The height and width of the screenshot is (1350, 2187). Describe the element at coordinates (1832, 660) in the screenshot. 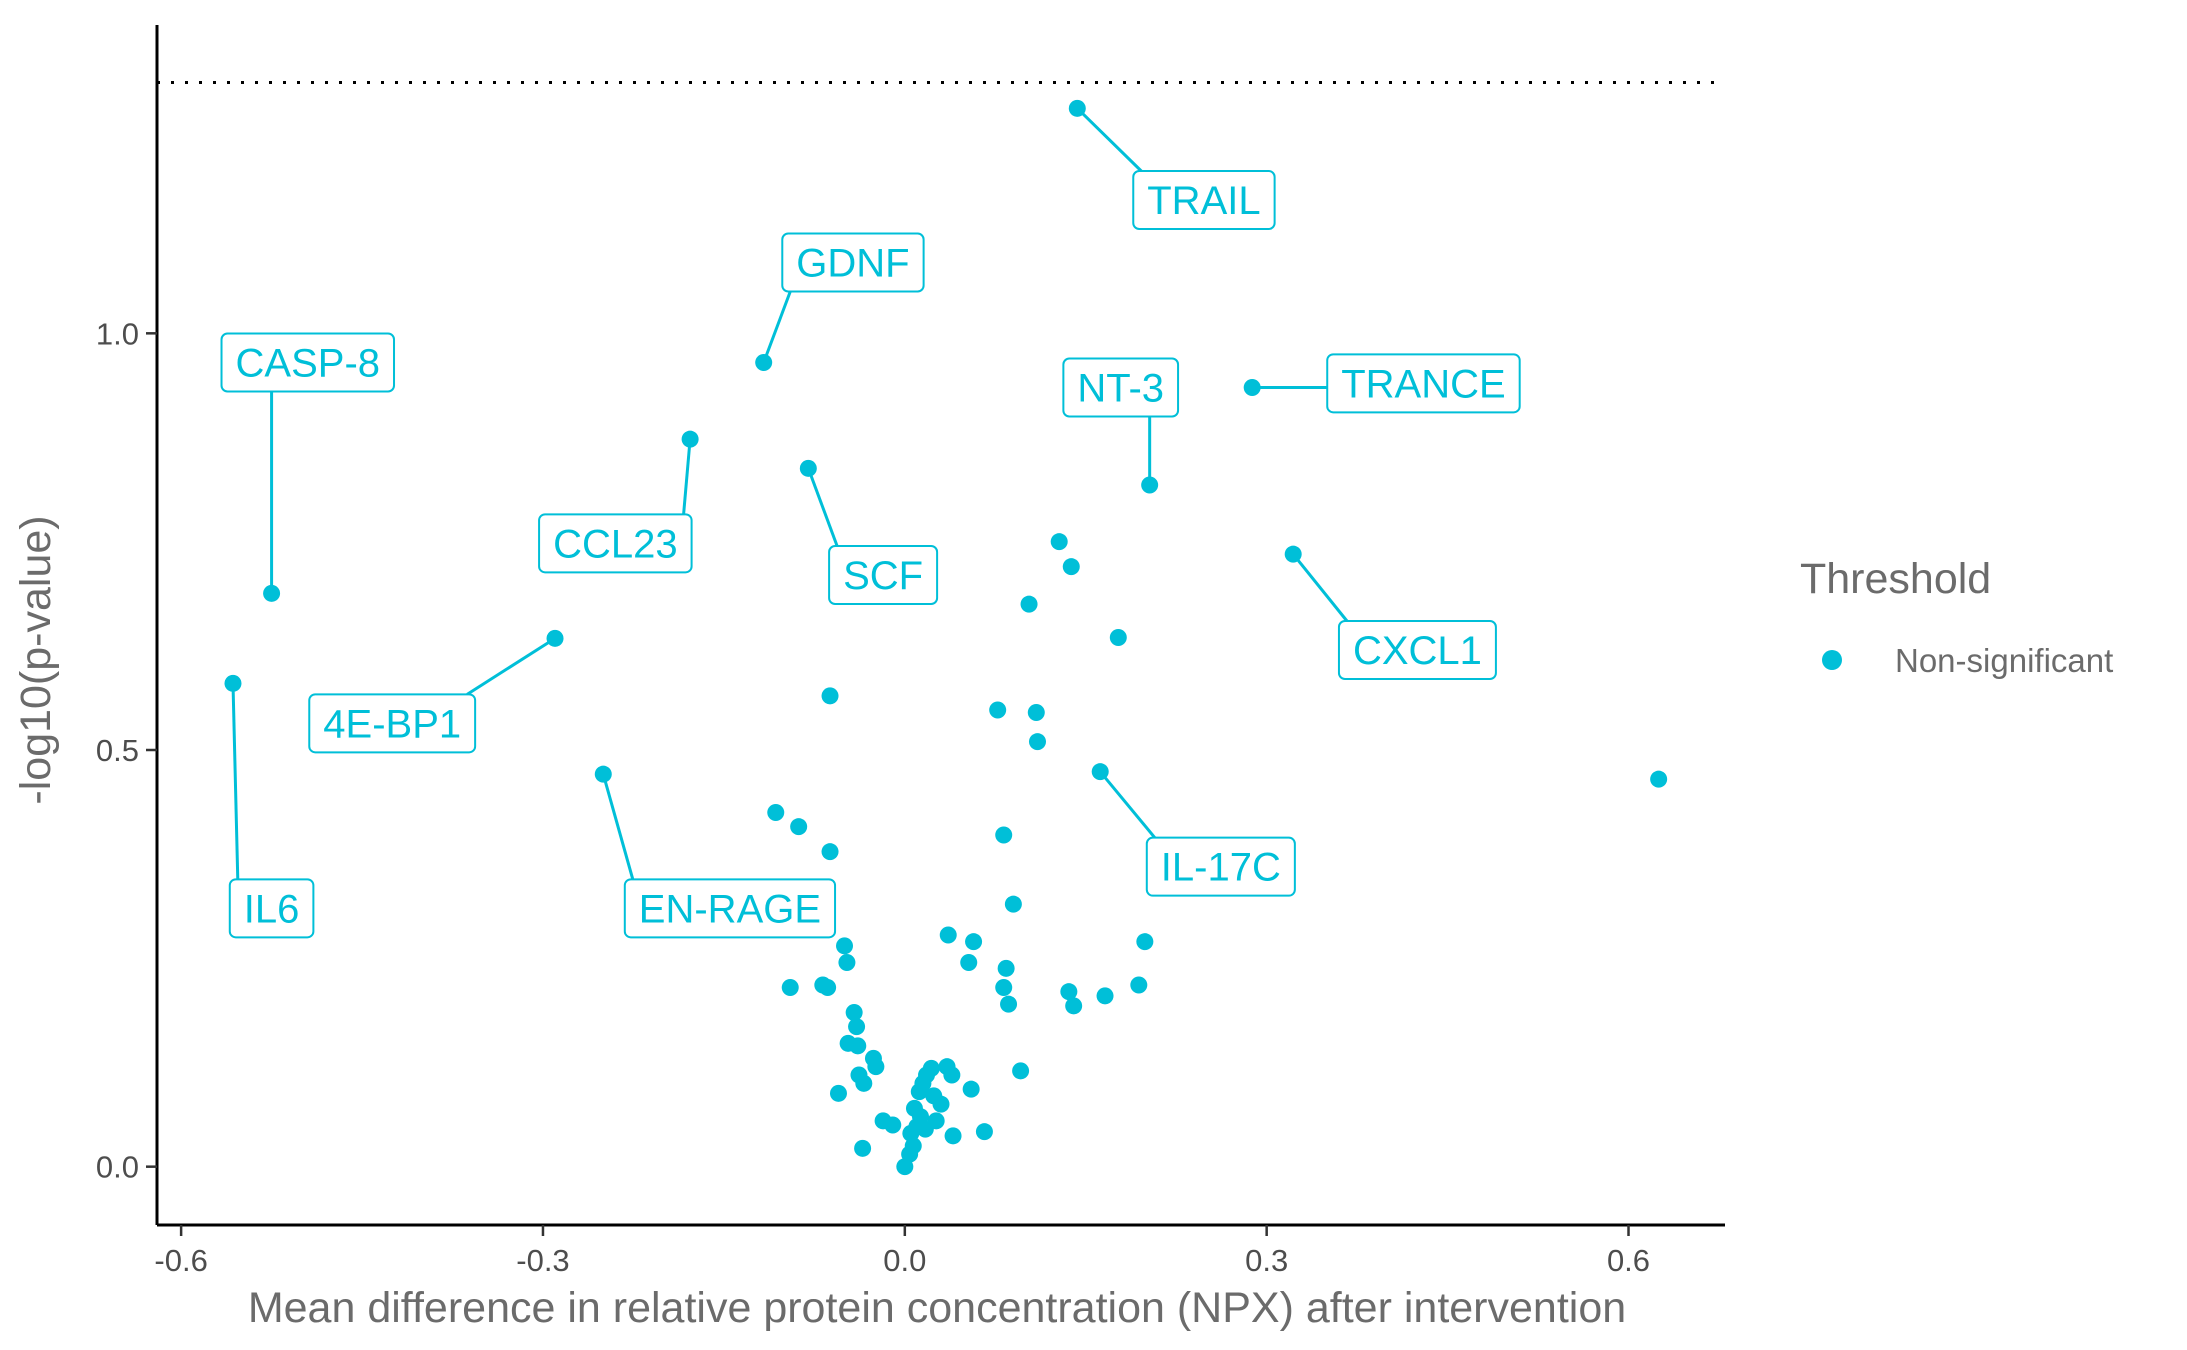

I see `legend-key-non-significant` at that location.